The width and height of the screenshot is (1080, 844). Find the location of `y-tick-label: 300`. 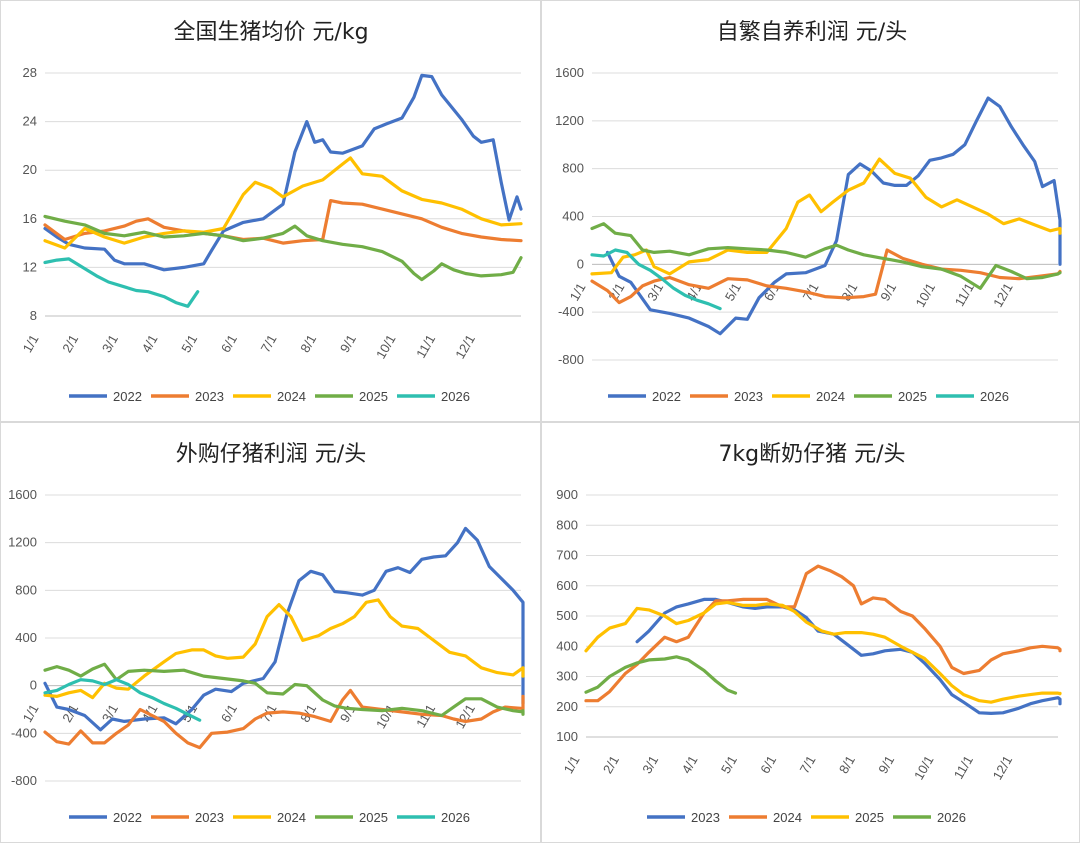

y-tick-label: 300 is located at coordinates (567, 676).